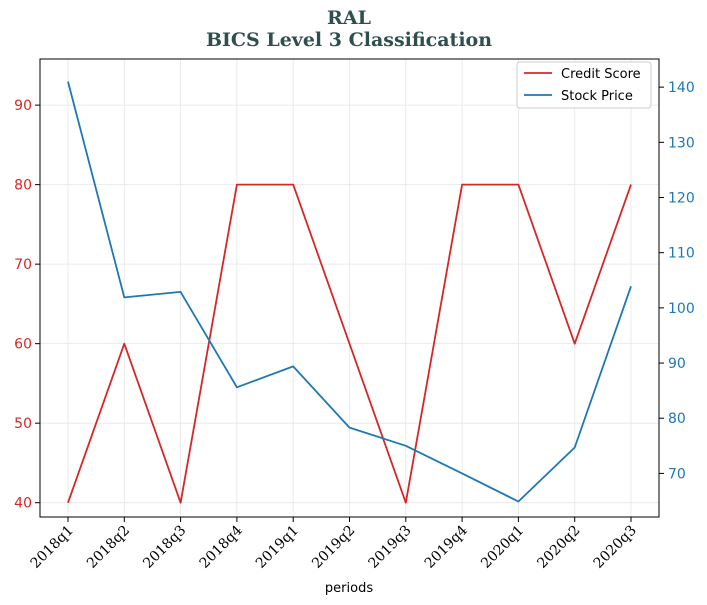  Describe the element at coordinates (108, 547) in the screenshot. I see `x-tick-label: 2018q2` at that location.